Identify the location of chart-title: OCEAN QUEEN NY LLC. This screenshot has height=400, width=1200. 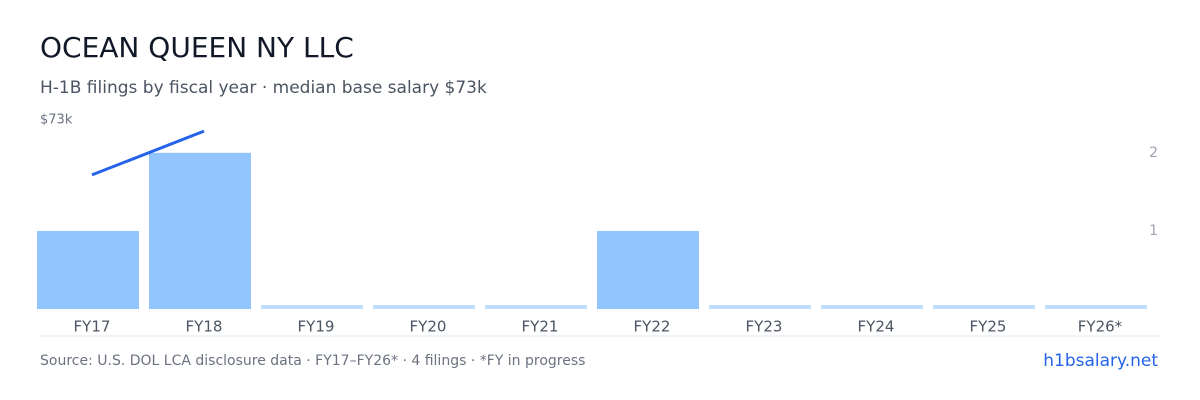
(197, 47).